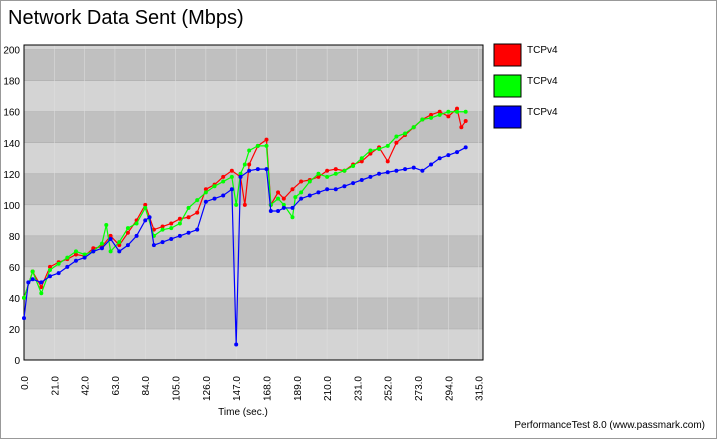 The width and height of the screenshot is (717, 439). Describe the element at coordinates (389, 388) in the screenshot. I see `x-tick-label: 252.0` at that location.